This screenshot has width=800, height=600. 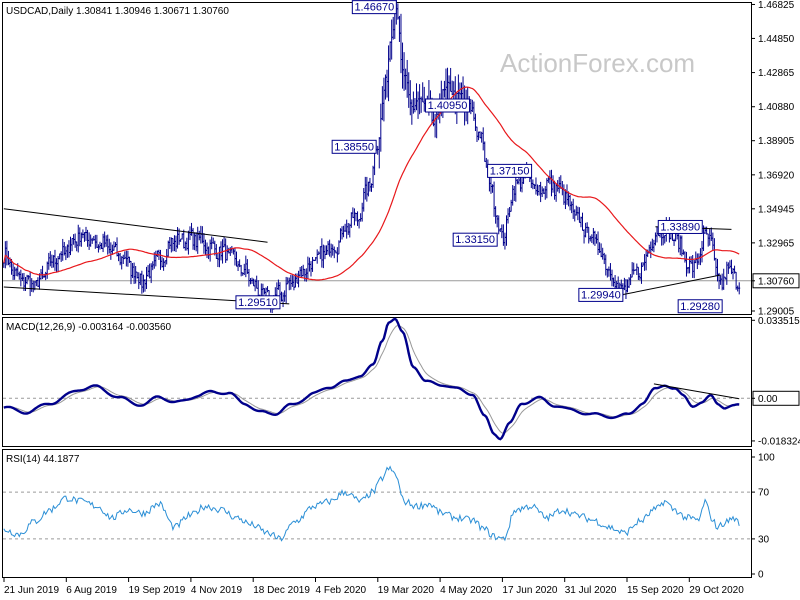 I want to click on price-annotation-label: 1.37150, so click(x=510, y=171).